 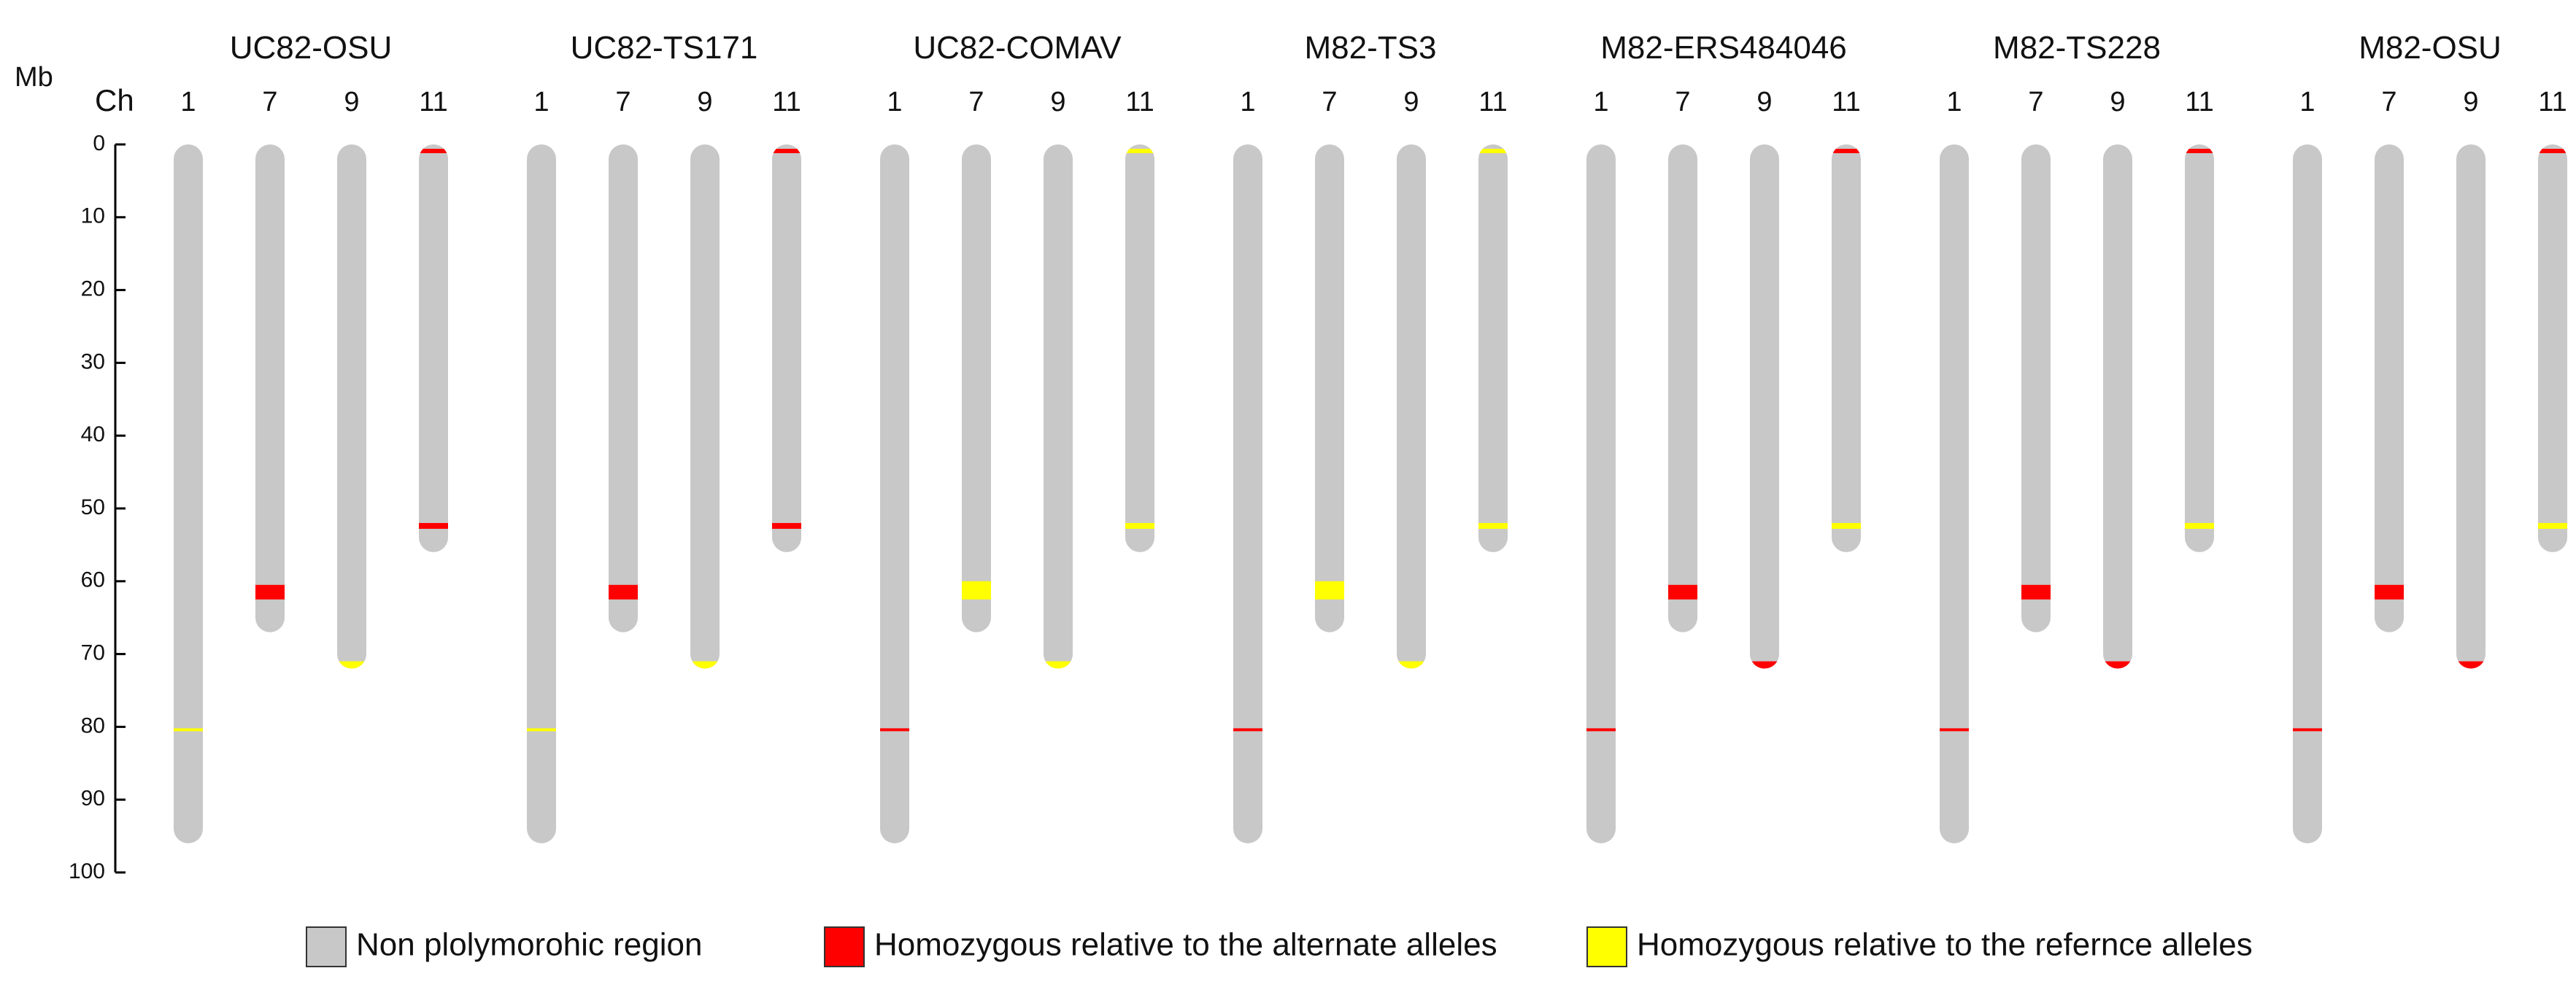 I want to click on chromosome-header-label: Ch, so click(x=115, y=100).